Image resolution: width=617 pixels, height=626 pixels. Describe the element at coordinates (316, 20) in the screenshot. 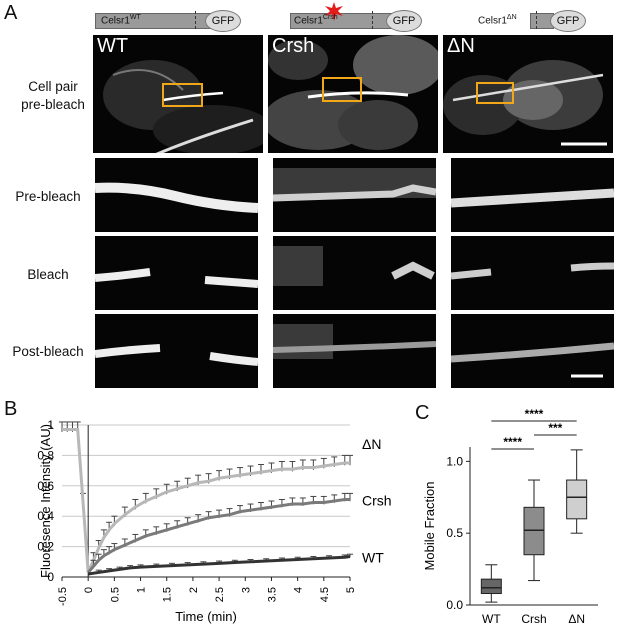

I see `construct-crsh-label: Celsr1Crsh` at that location.